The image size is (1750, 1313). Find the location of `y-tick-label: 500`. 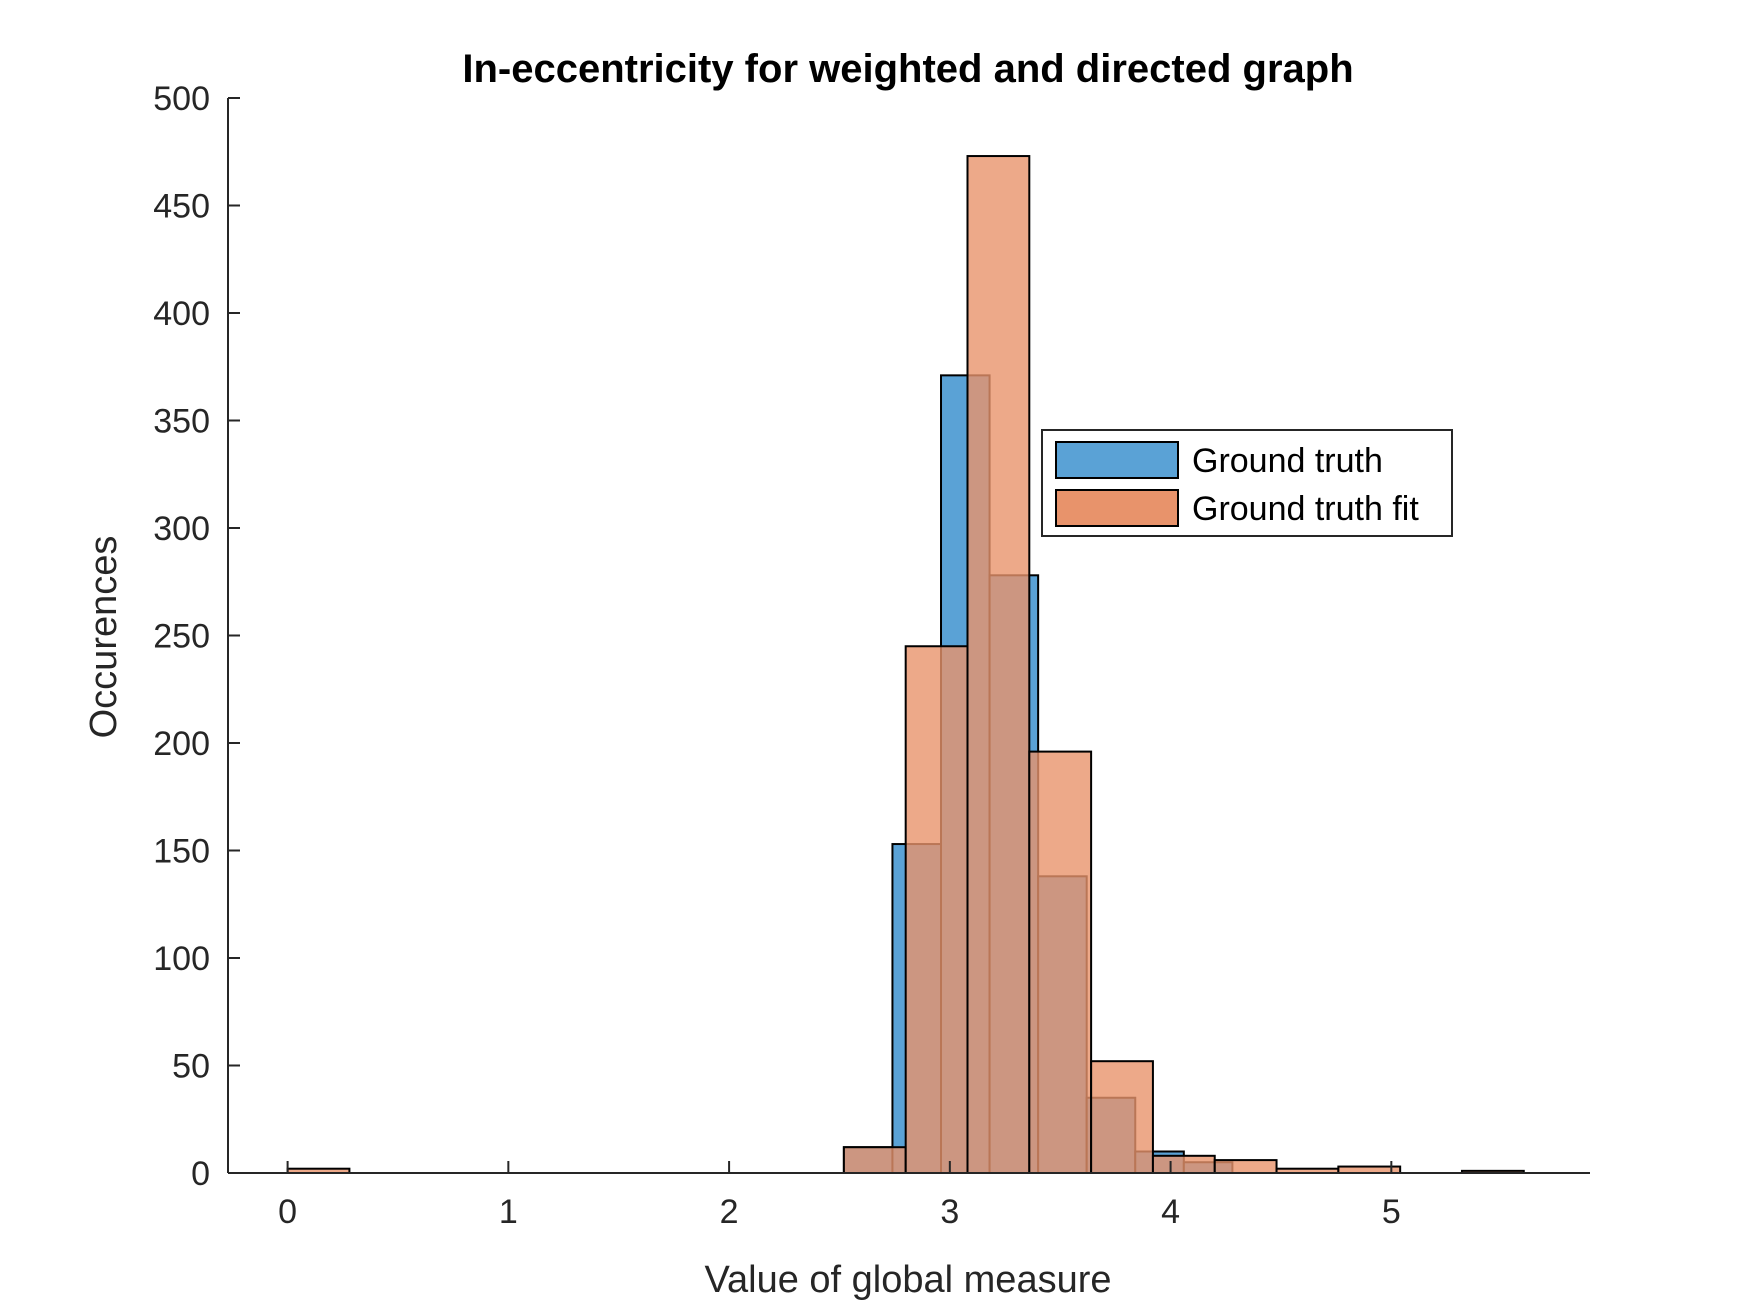

y-tick-label: 500 is located at coordinates (181, 99).